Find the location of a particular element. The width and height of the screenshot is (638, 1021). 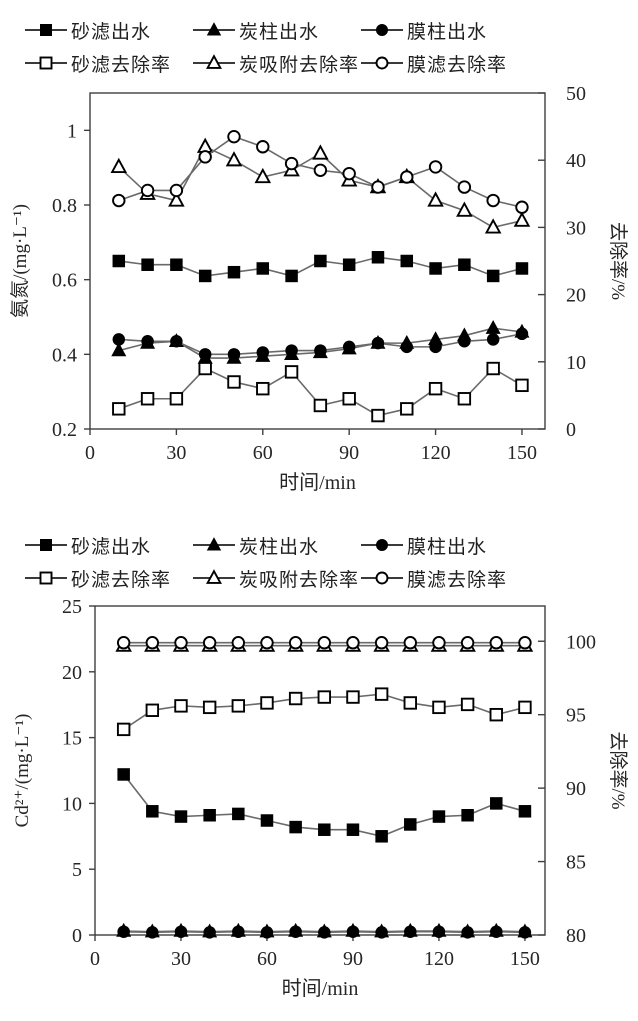

y-right-tick-label: 40 is located at coordinates (576, 161).